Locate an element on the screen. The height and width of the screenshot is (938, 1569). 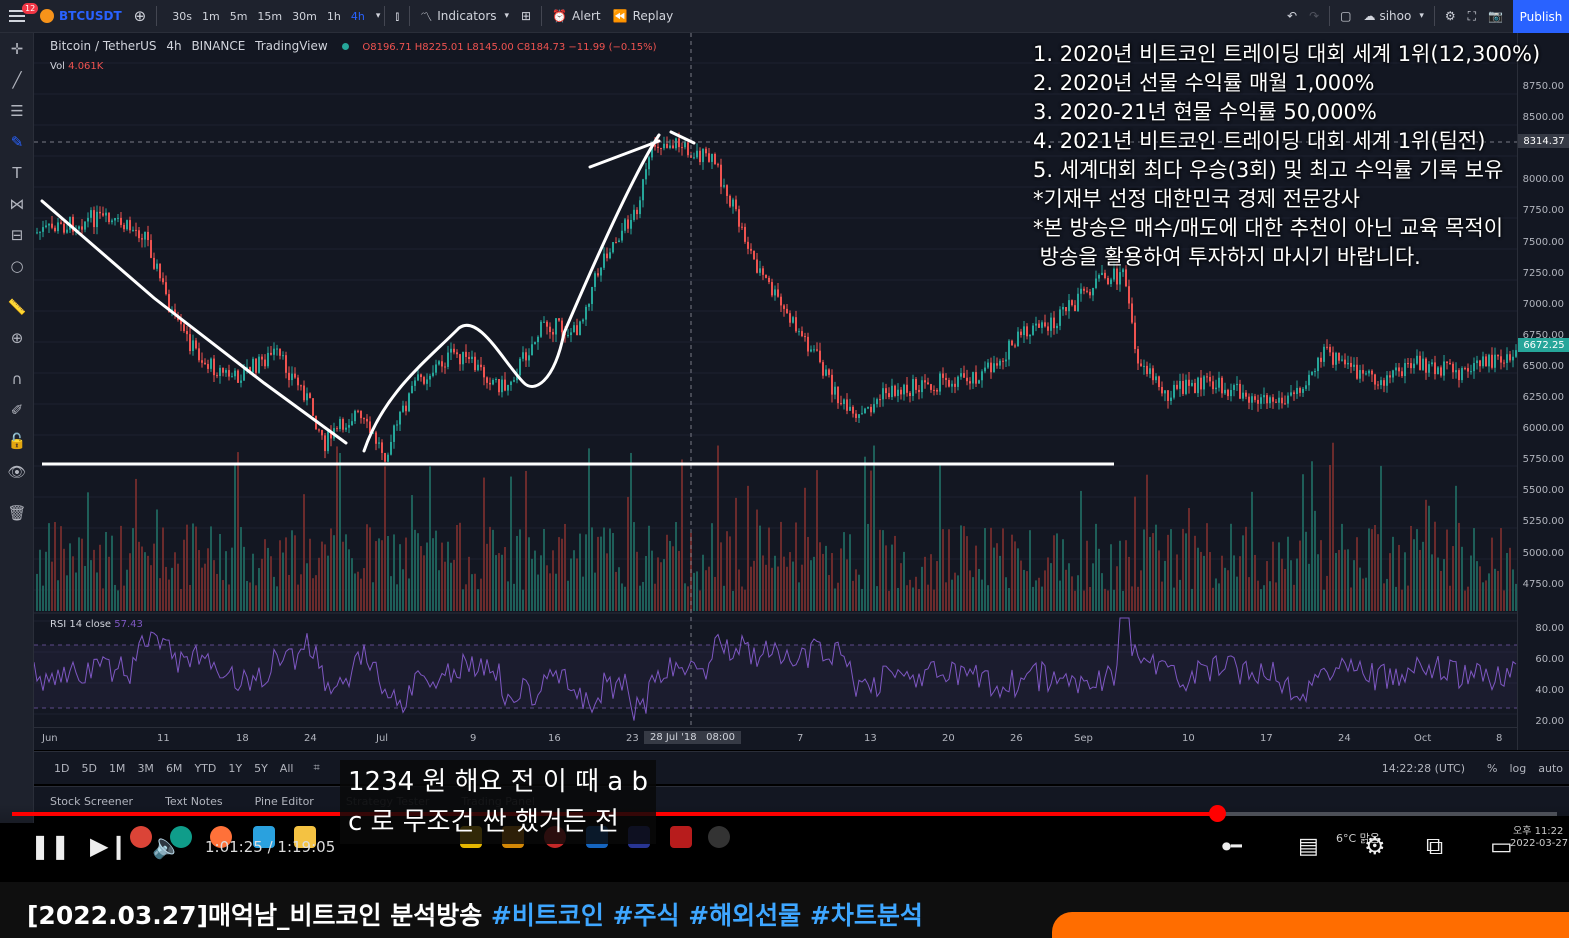
hashtag: #비트코인 is located at coordinates (551, 915).